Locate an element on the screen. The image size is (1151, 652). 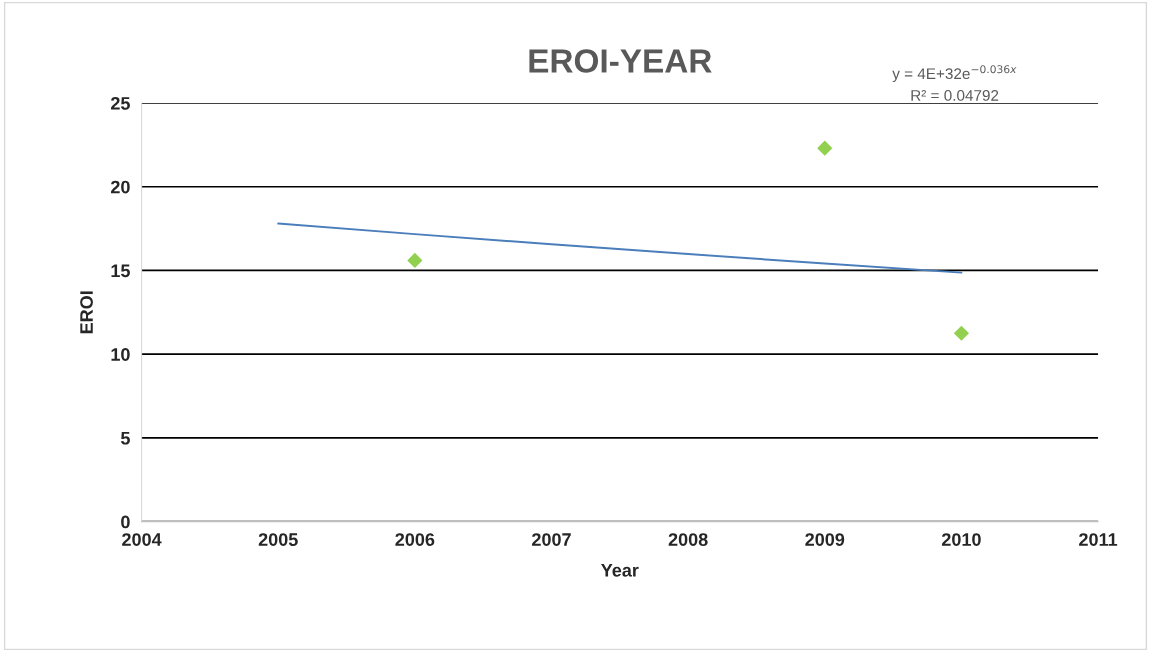
x-tick-label: 2004 is located at coordinates (142, 539).